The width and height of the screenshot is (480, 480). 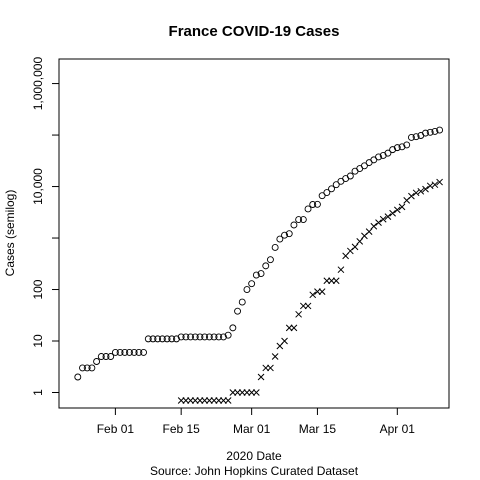 I want to click on x-axis: Feb 01 Feb 15 Mar 01 Mar 15 Apr 01, so click(x=256, y=422).